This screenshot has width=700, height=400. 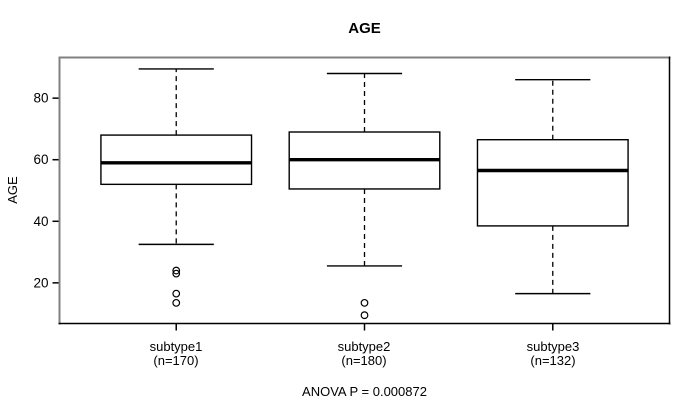 I want to click on group-label-text: subtype2, so click(x=364, y=346).